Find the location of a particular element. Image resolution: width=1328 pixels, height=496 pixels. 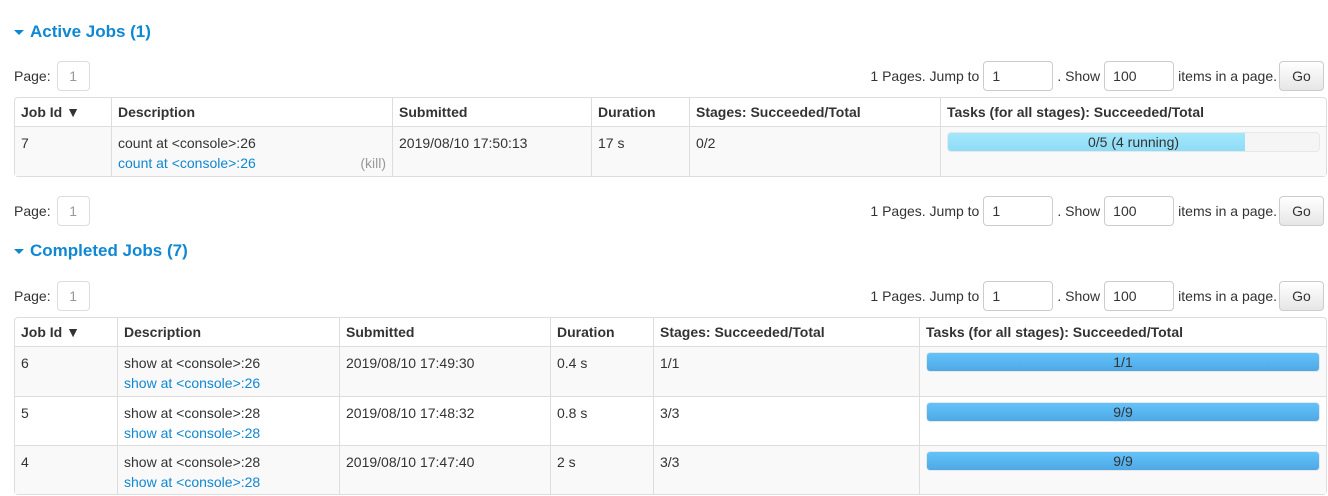

active-jobs-toggle: Active Jobs (1) is located at coordinates (82, 32).